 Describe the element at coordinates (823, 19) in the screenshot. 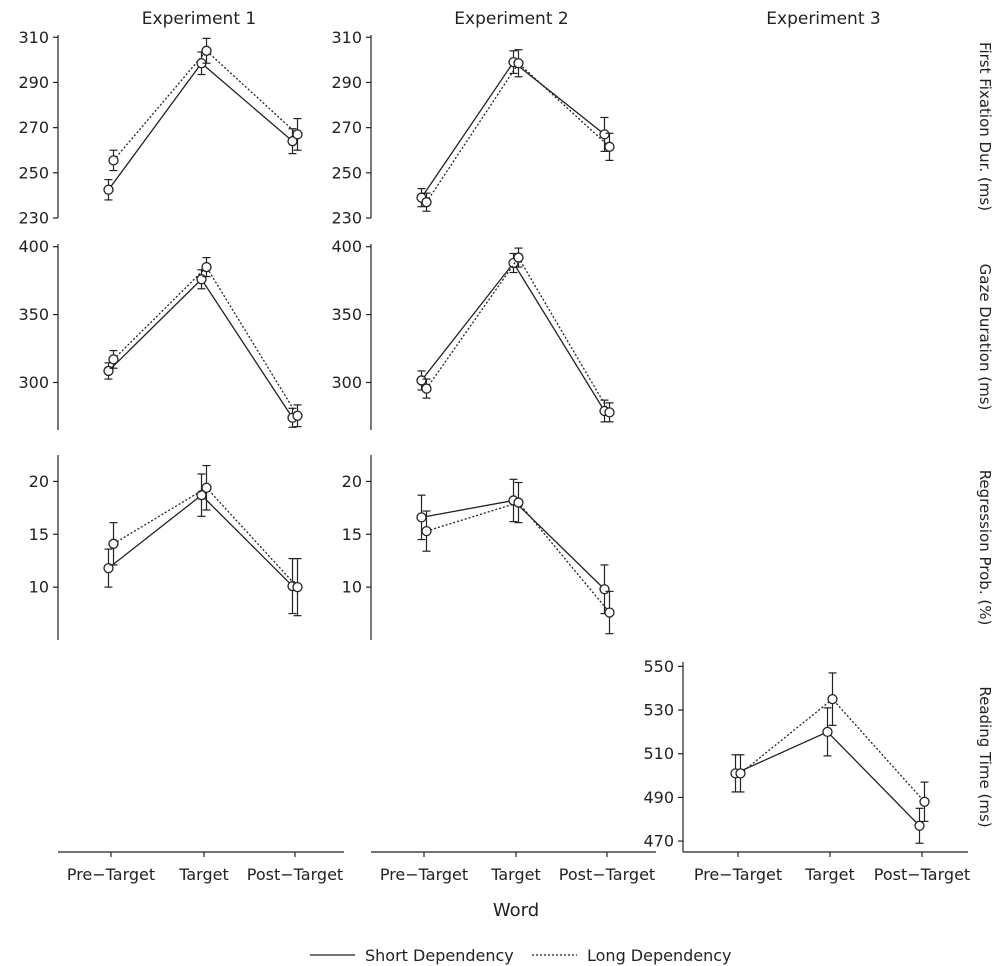

I see `column-title: Experiment 3` at that location.